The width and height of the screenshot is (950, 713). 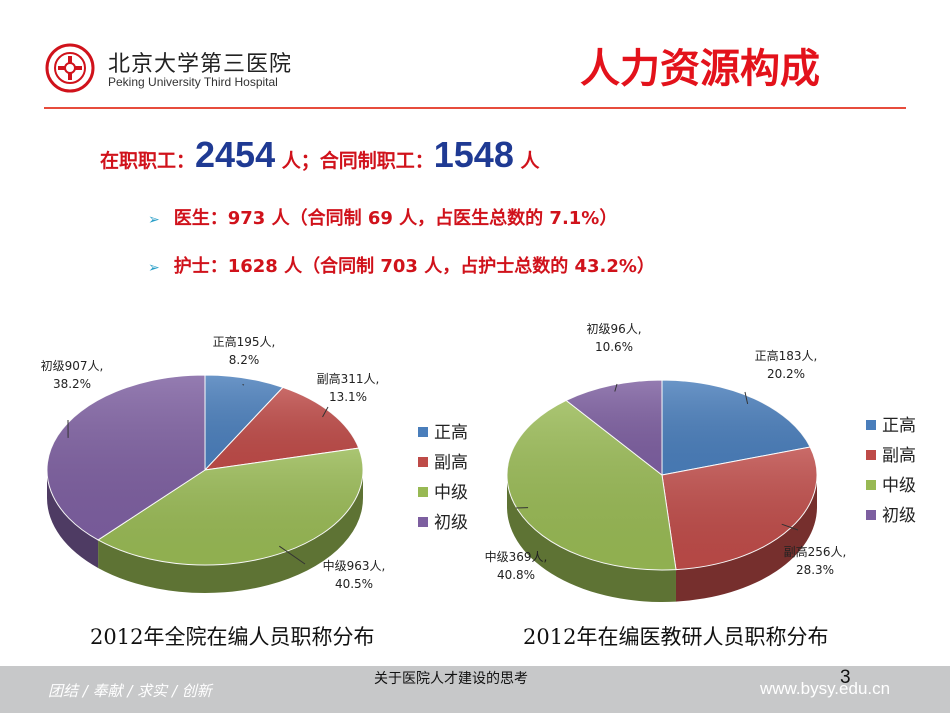 I want to click on bullet-nurses: ➢ 护士：1628 人（合同制 703 人，占护士总数的 43.2%）, so click(x=401, y=265).